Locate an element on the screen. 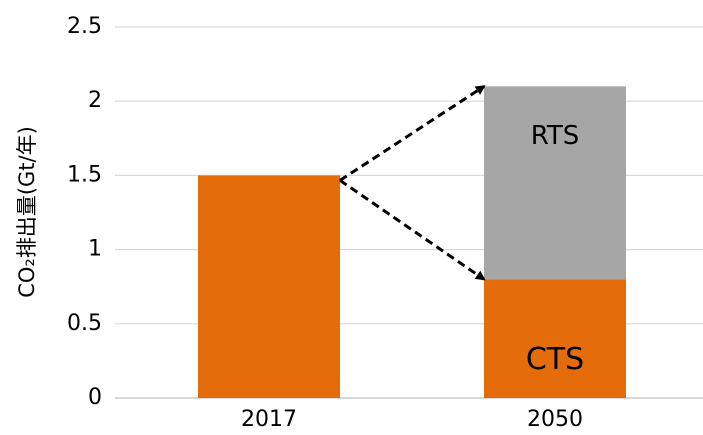  y-tick-label: 2 is located at coordinates (95, 100).